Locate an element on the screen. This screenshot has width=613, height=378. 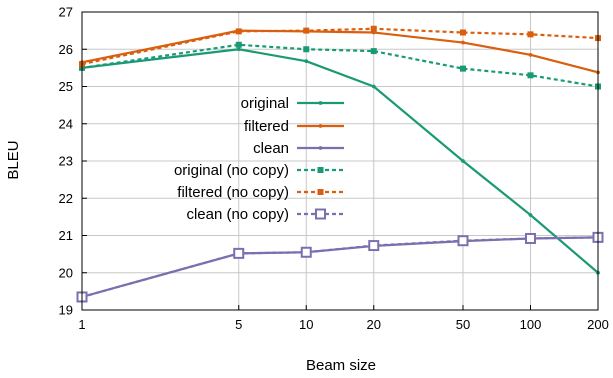
x-tick-label: 10 is located at coordinates (306, 324).